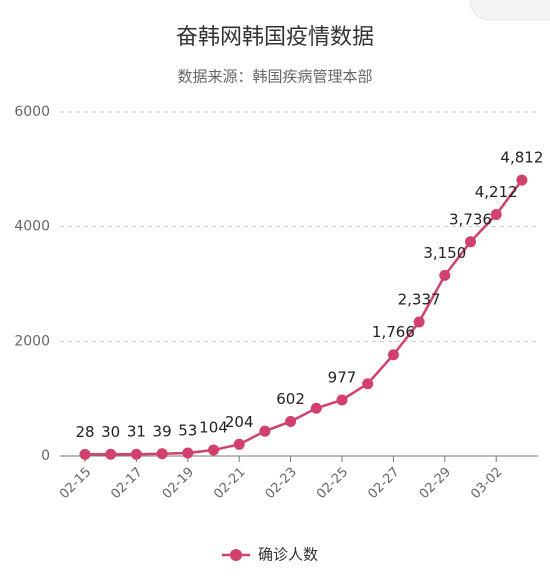 The height and width of the screenshot is (584, 550). What do you see at coordinates (521, 158) in the screenshot?
I see `data-label: 4,812` at bounding box center [521, 158].